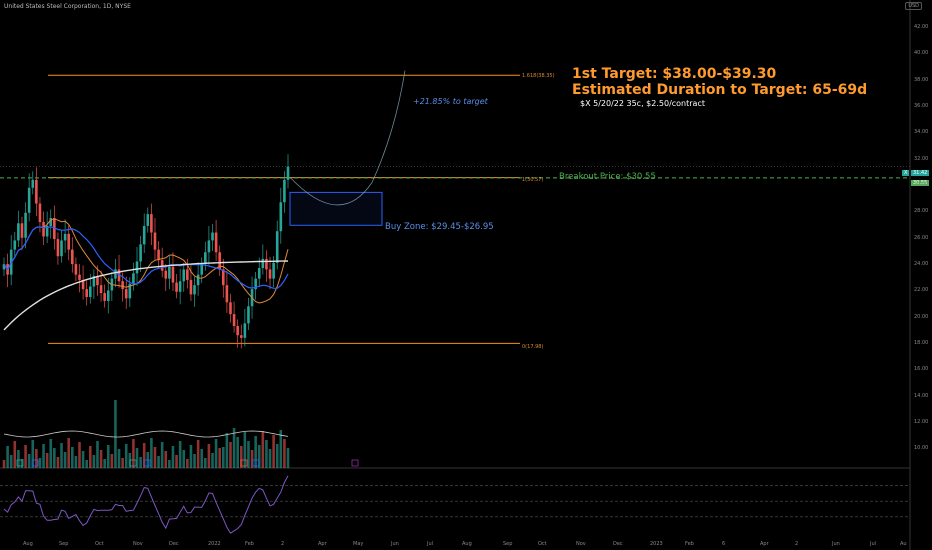 The width and height of the screenshot is (932, 550). What do you see at coordinates (903, 544) in the screenshot?
I see `x-tick-label: Au` at bounding box center [903, 544].